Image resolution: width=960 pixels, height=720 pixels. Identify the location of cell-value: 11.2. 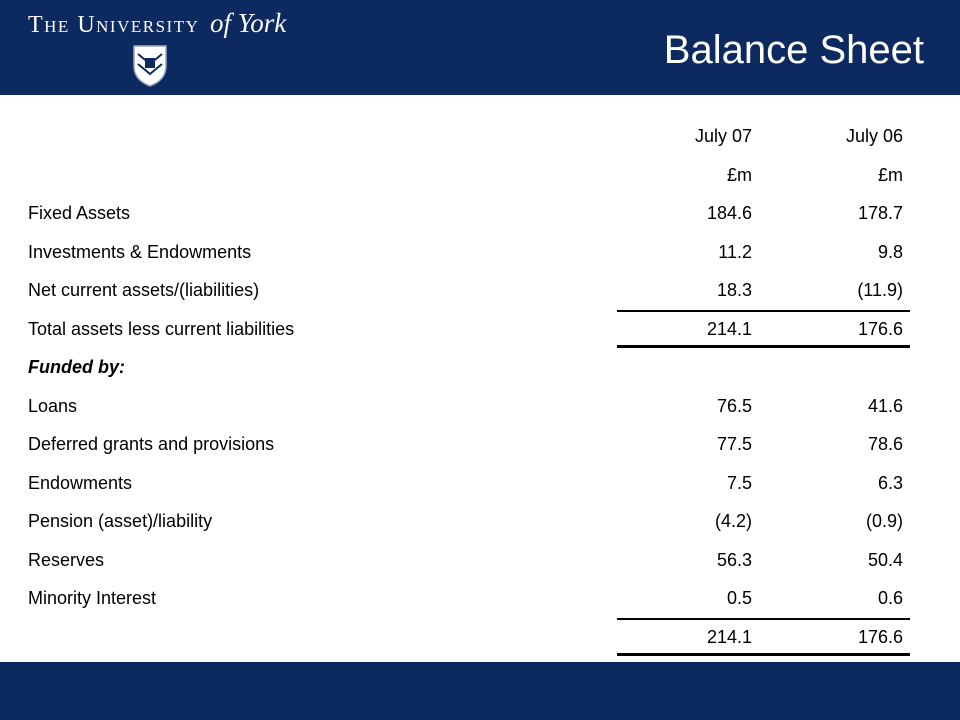
(735, 251).